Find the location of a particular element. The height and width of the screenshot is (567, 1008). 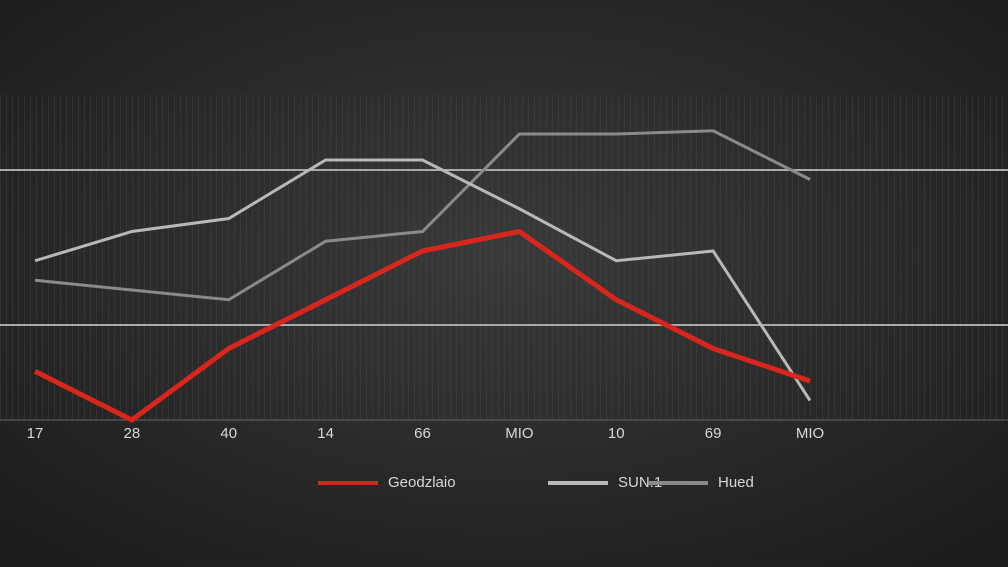

x-tick-label: 28 is located at coordinates (132, 433).